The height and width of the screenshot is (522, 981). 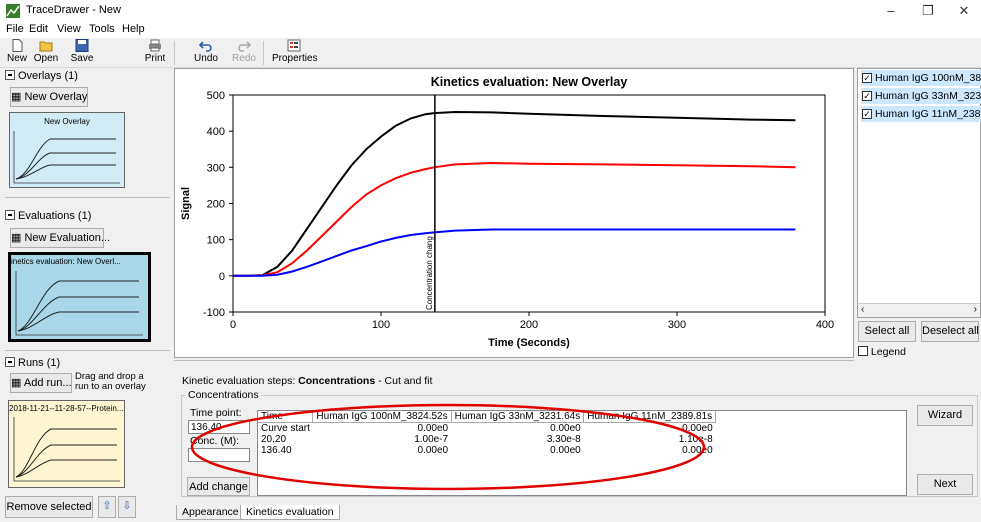 What do you see at coordinates (294, 45) in the screenshot?
I see `properties-icon` at bounding box center [294, 45].